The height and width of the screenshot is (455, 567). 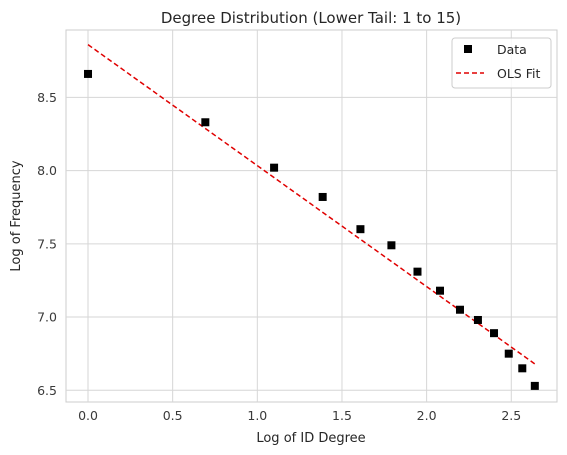 What do you see at coordinates (88, 415) in the screenshot?
I see `x-tick-label: 0.0` at bounding box center [88, 415].